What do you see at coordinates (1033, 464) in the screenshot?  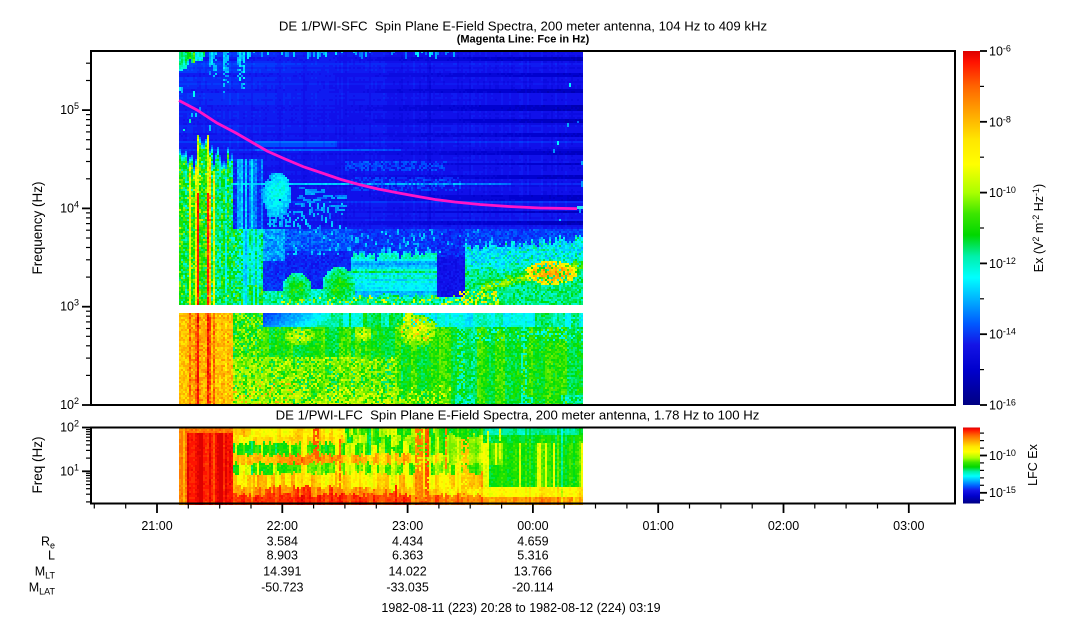 I see `svg-text: LFC Ex` at bounding box center [1033, 464].